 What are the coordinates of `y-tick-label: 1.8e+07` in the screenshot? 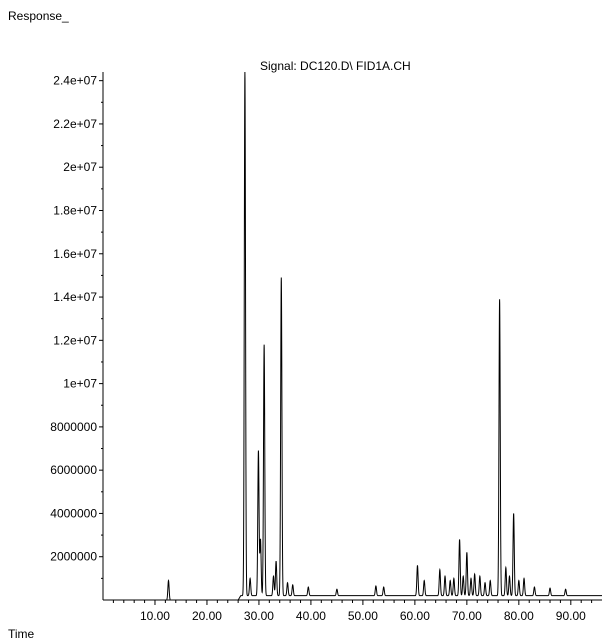 It's located at (75, 210).